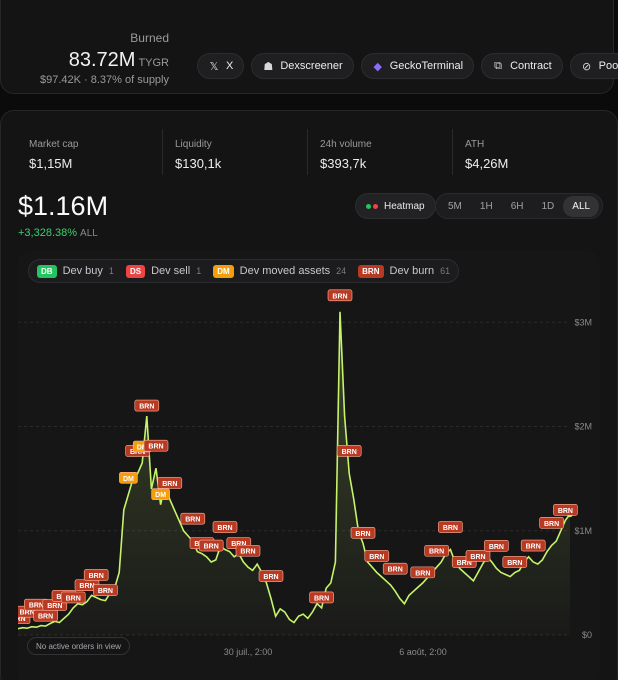 This screenshot has width=618, height=680. I want to click on copy-icon: ⧉, so click(498, 65).